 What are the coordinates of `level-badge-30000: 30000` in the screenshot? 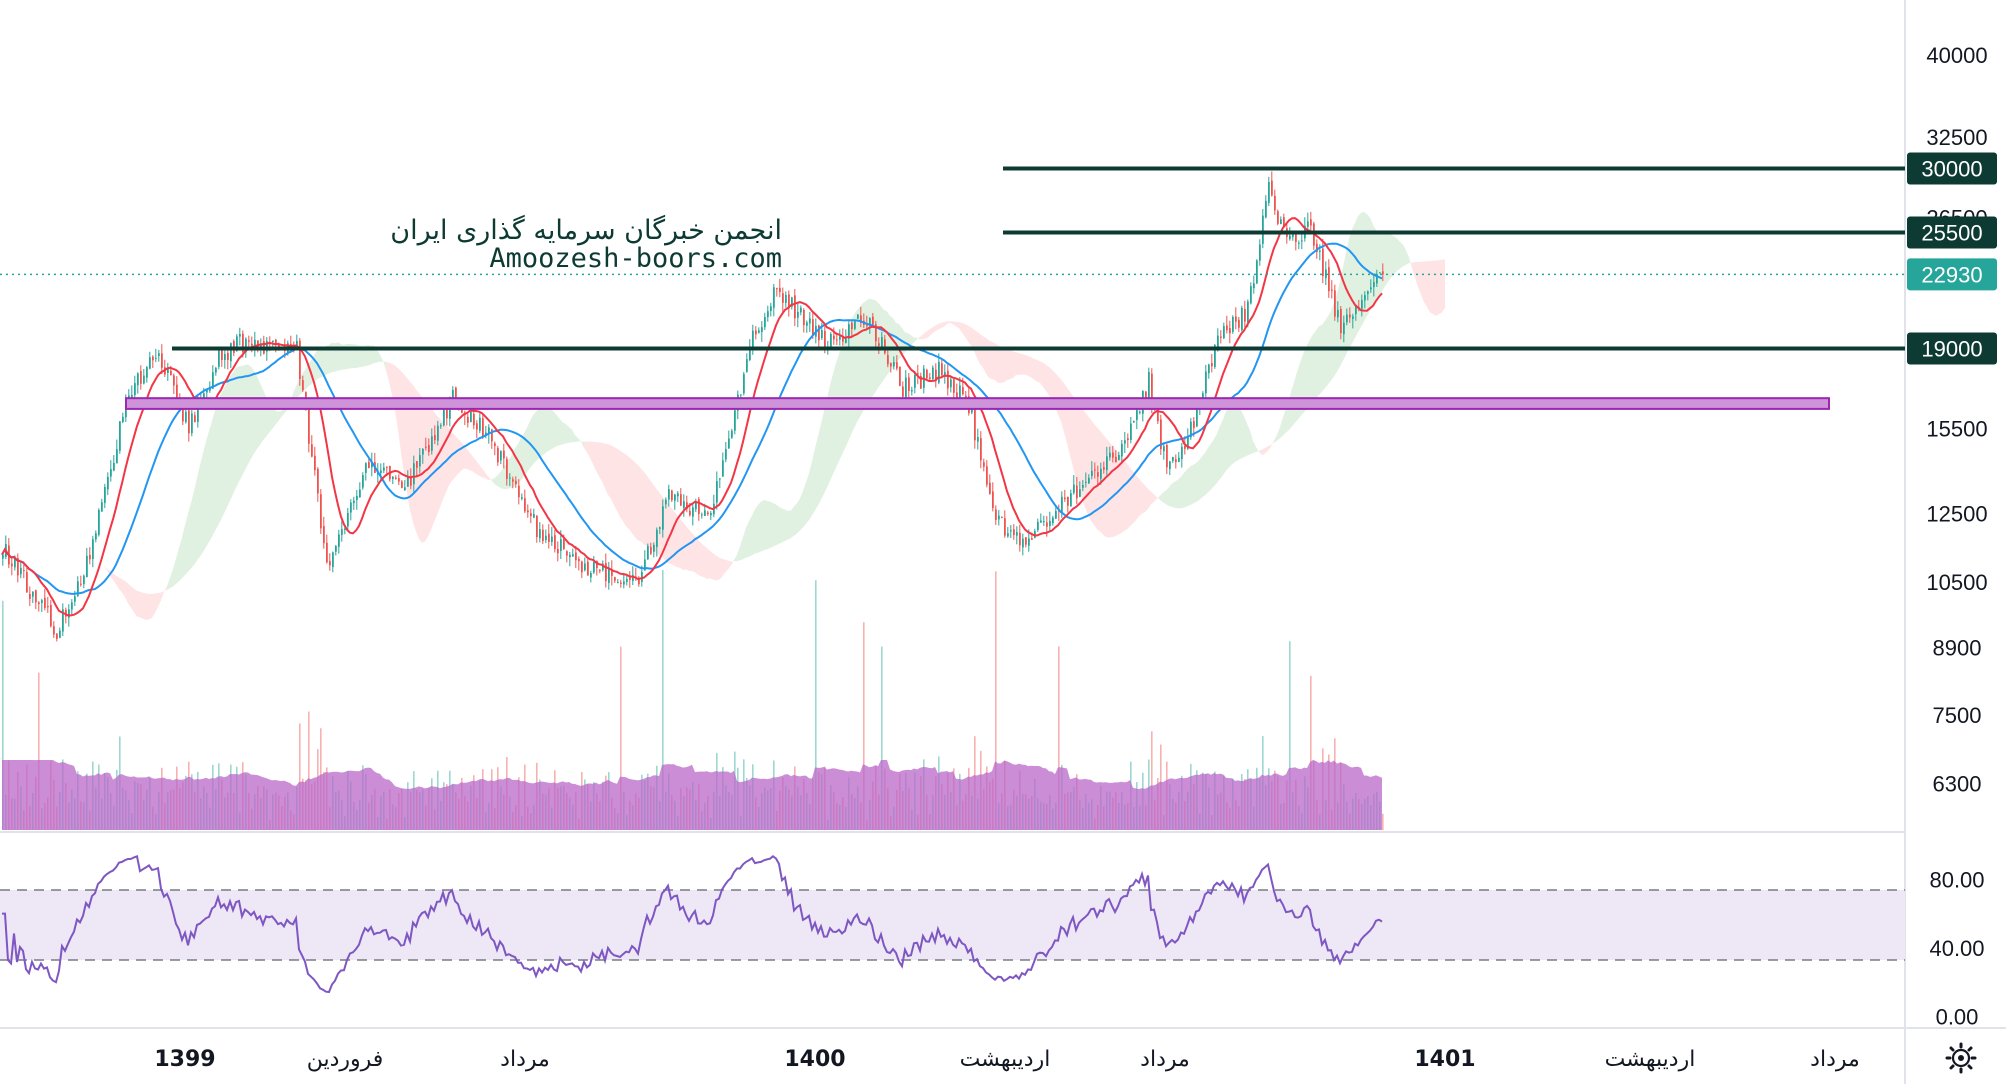 It's located at (1952, 168).